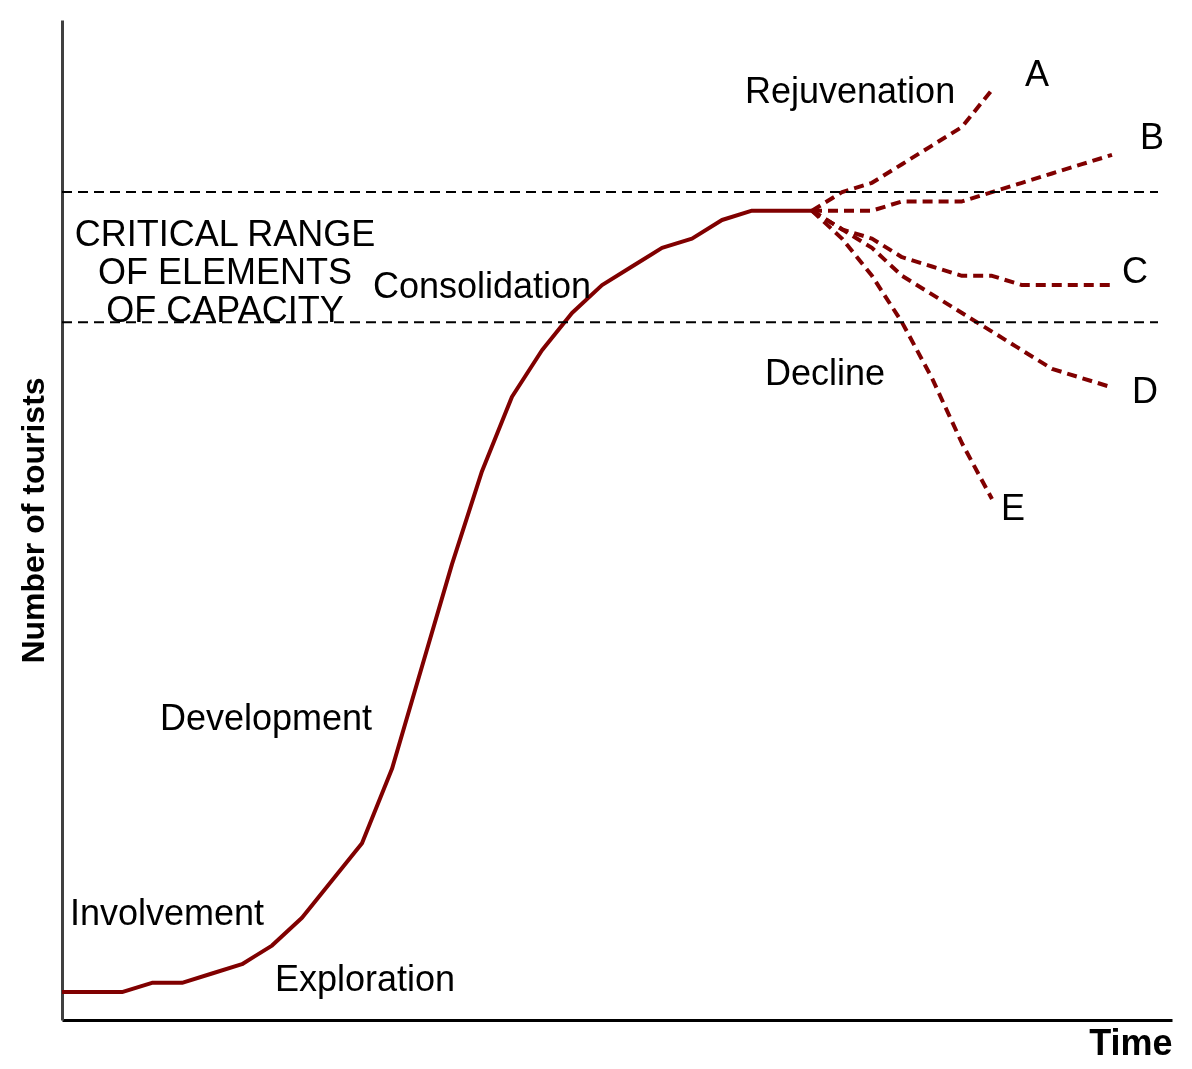  What do you see at coordinates (482, 285) in the screenshot?
I see `annotation: Consolidation` at bounding box center [482, 285].